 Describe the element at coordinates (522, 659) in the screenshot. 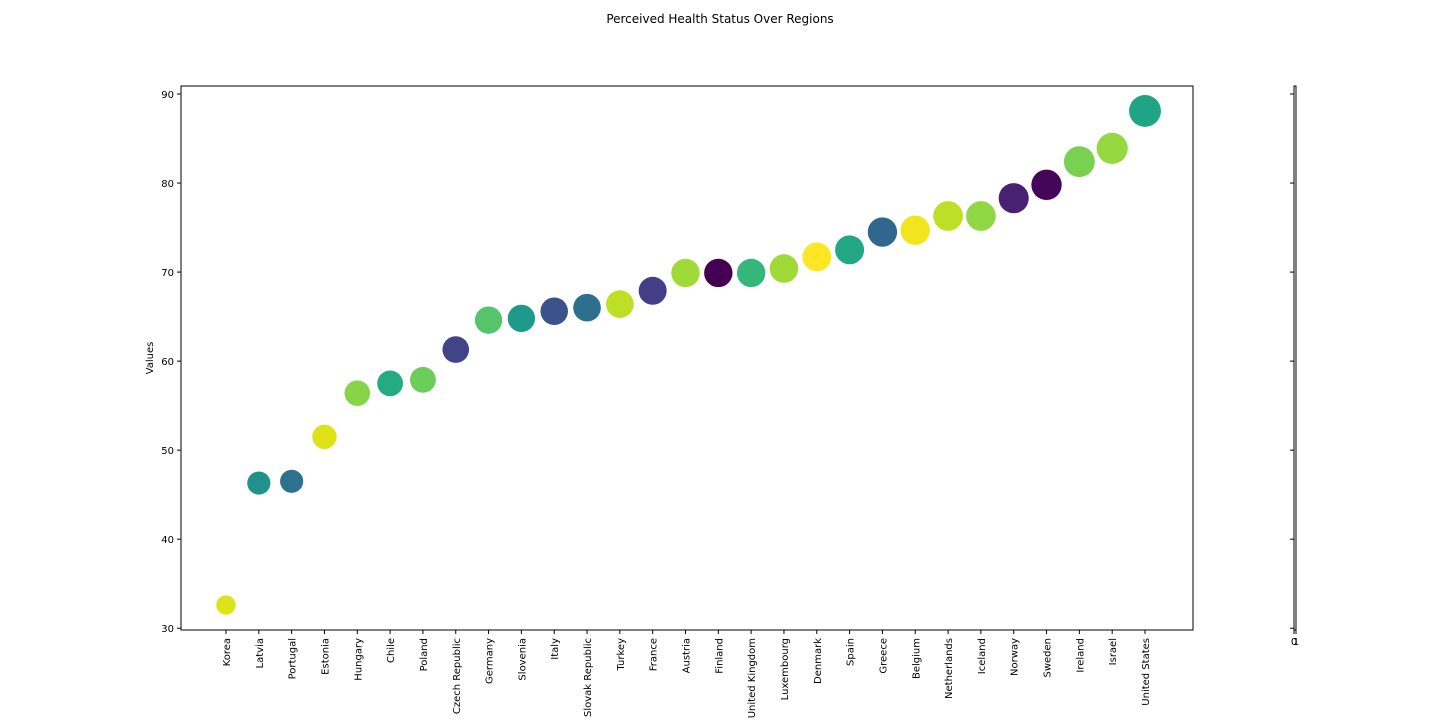

I see `x-tick-label: Slovenia` at that location.